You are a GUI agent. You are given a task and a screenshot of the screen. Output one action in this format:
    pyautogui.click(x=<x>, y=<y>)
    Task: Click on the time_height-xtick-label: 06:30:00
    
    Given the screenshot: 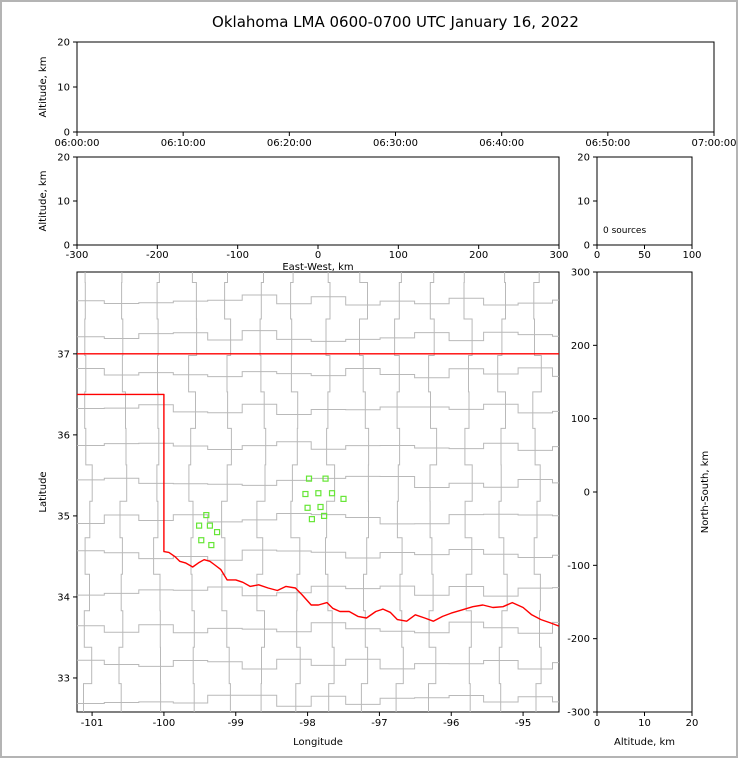 What is the action you would take?
    pyautogui.click(x=395, y=143)
    